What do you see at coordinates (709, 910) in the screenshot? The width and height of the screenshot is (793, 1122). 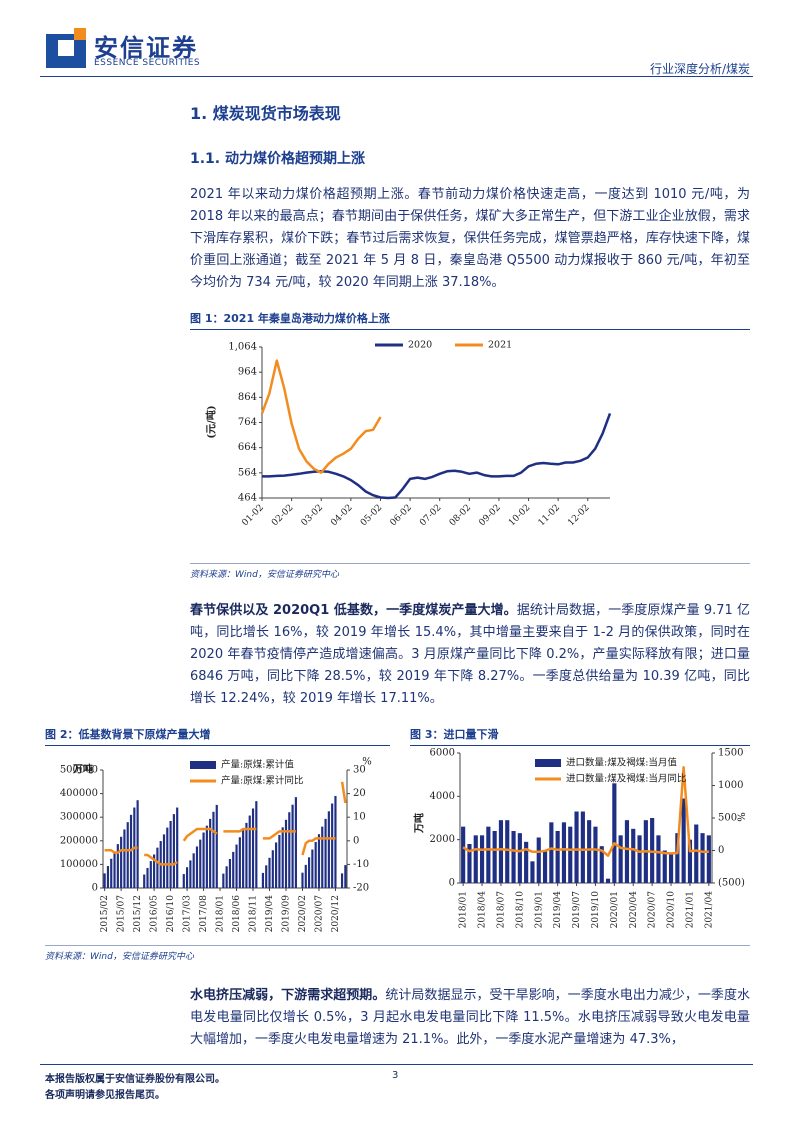 I see `x-tick-label: 2021/04` at bounding box center [709, 910].